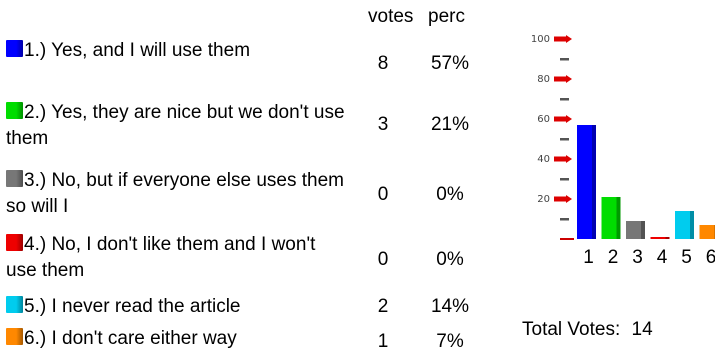 The height and width of the screenshot is (358, 717). Describe the element at coordinates (391, 16) in the screenshot. I see `votes-header: votes` at that location.